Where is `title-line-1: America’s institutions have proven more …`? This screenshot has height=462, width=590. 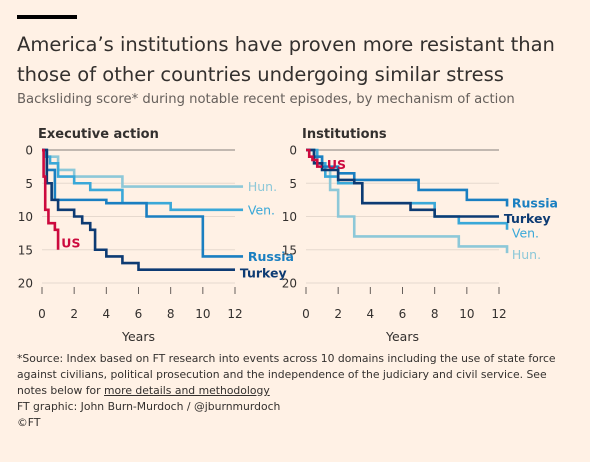 title-line-1: America’s institutions have proven more … is located at coordinates (286, 44).